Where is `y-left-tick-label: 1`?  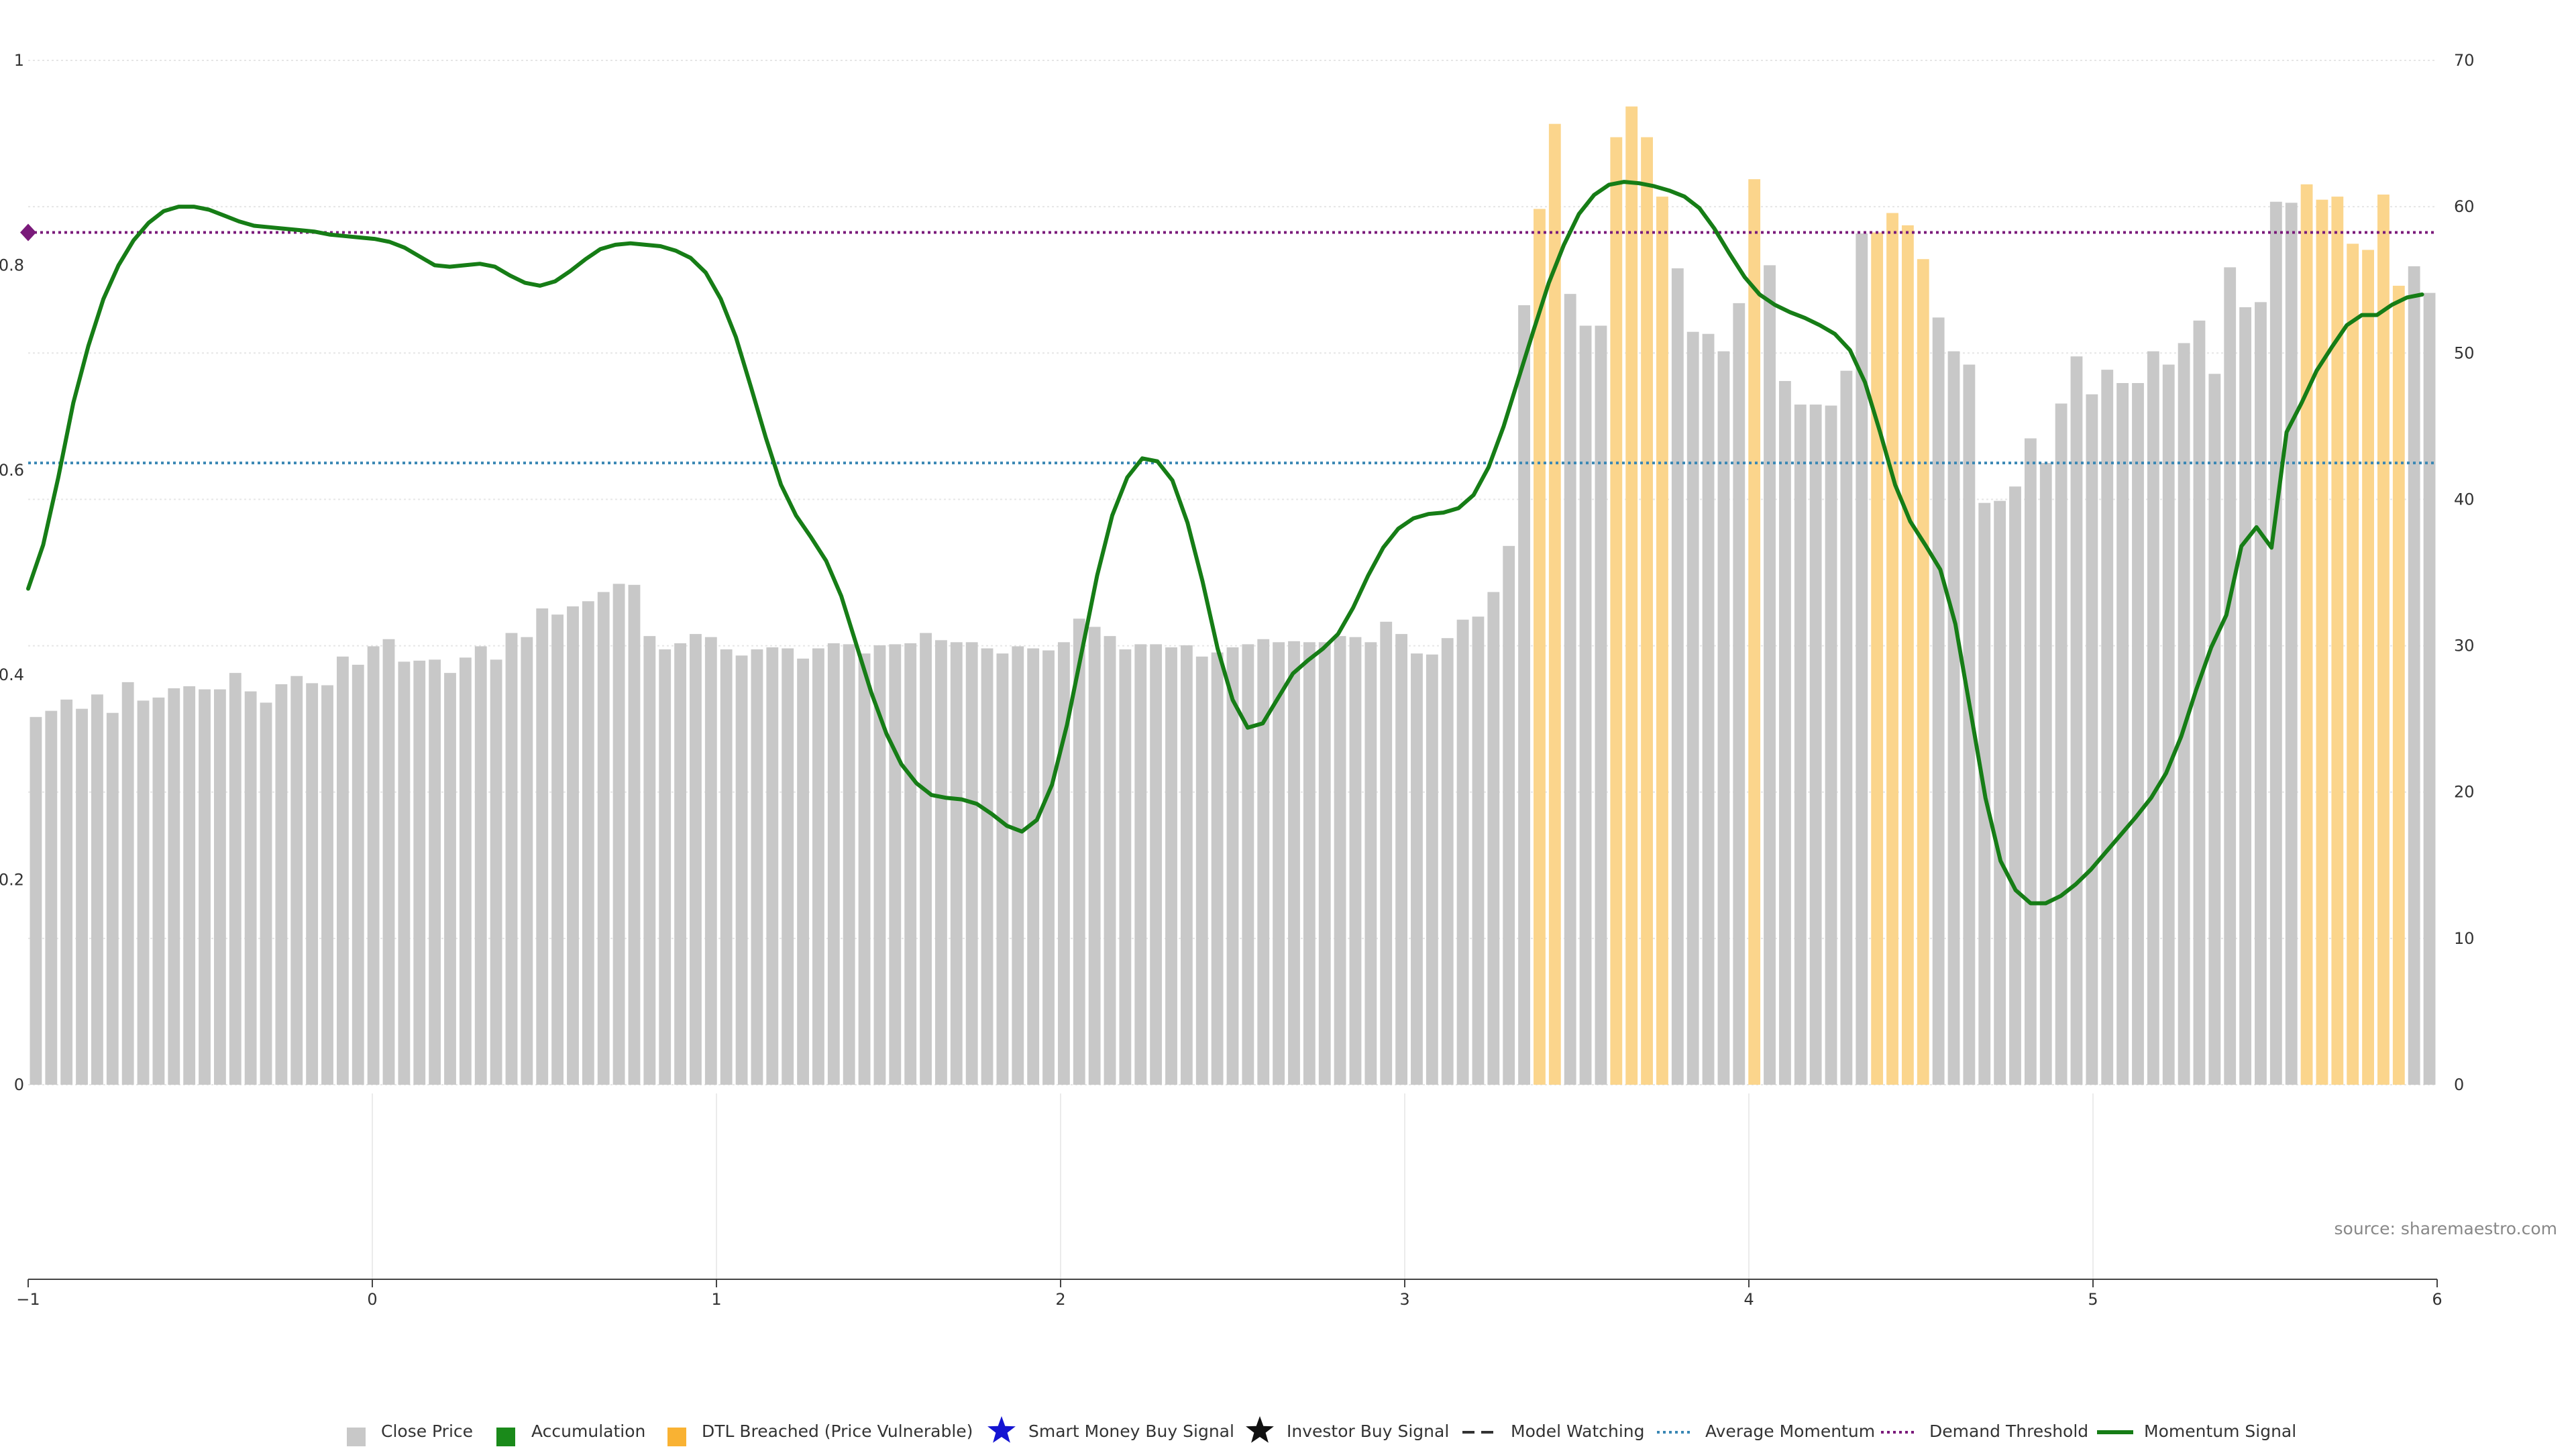 y-left-tick-label: 1 is located at coordinates (19, 60).